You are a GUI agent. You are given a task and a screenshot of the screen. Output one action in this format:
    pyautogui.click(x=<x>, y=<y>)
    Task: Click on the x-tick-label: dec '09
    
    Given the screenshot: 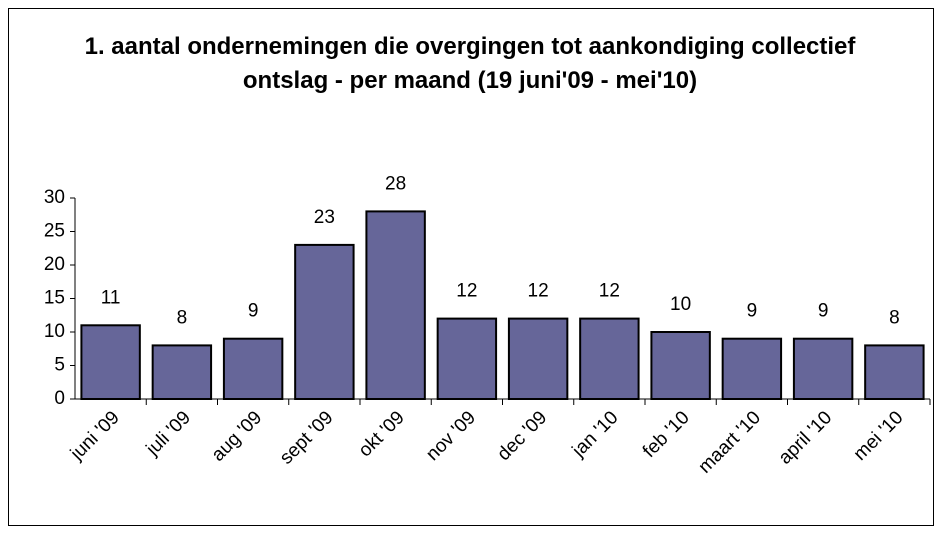 What is the action you would take?
    pyautogui.click(x=522, y=436)
    